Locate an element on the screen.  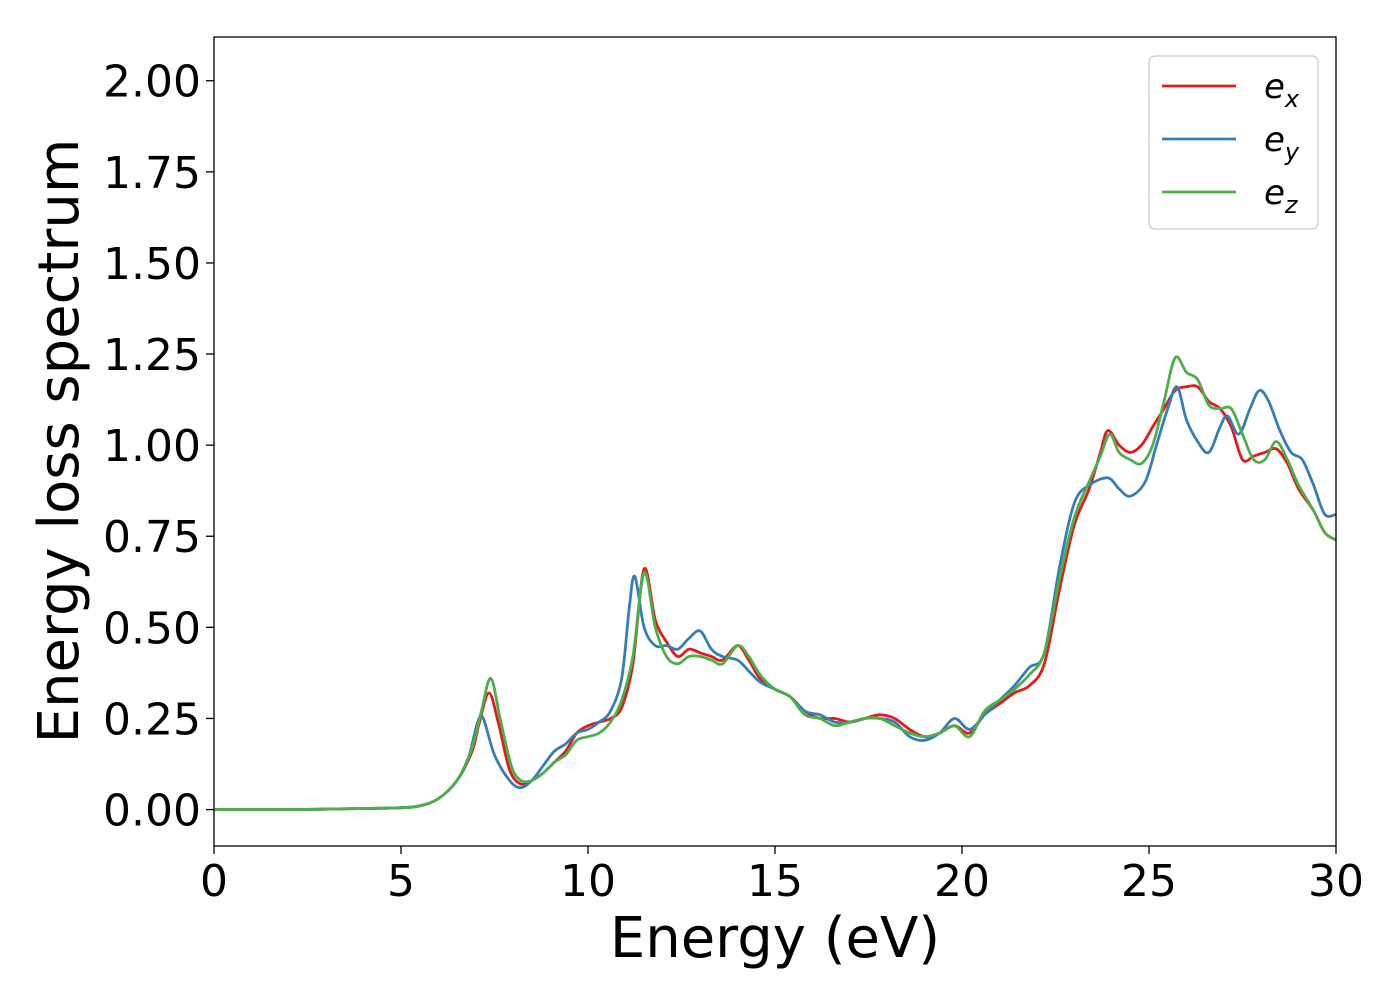
y-tick-label: 2.00 is located at coordinates (152, 82).